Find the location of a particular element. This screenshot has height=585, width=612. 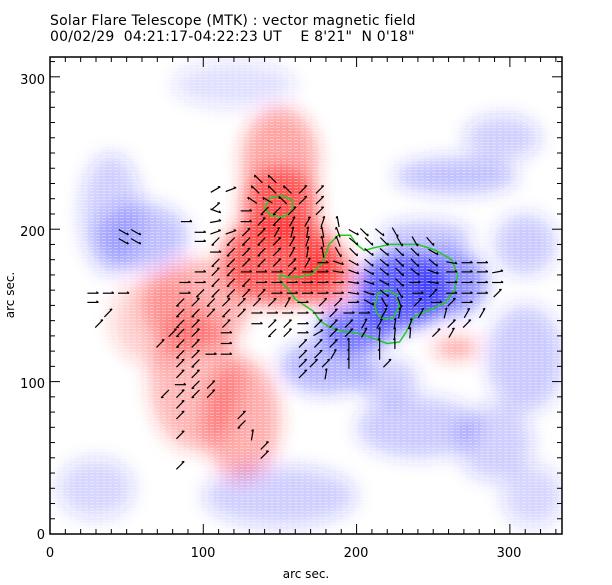

y-tick-label: 0 is located at coordinates (41, 535).